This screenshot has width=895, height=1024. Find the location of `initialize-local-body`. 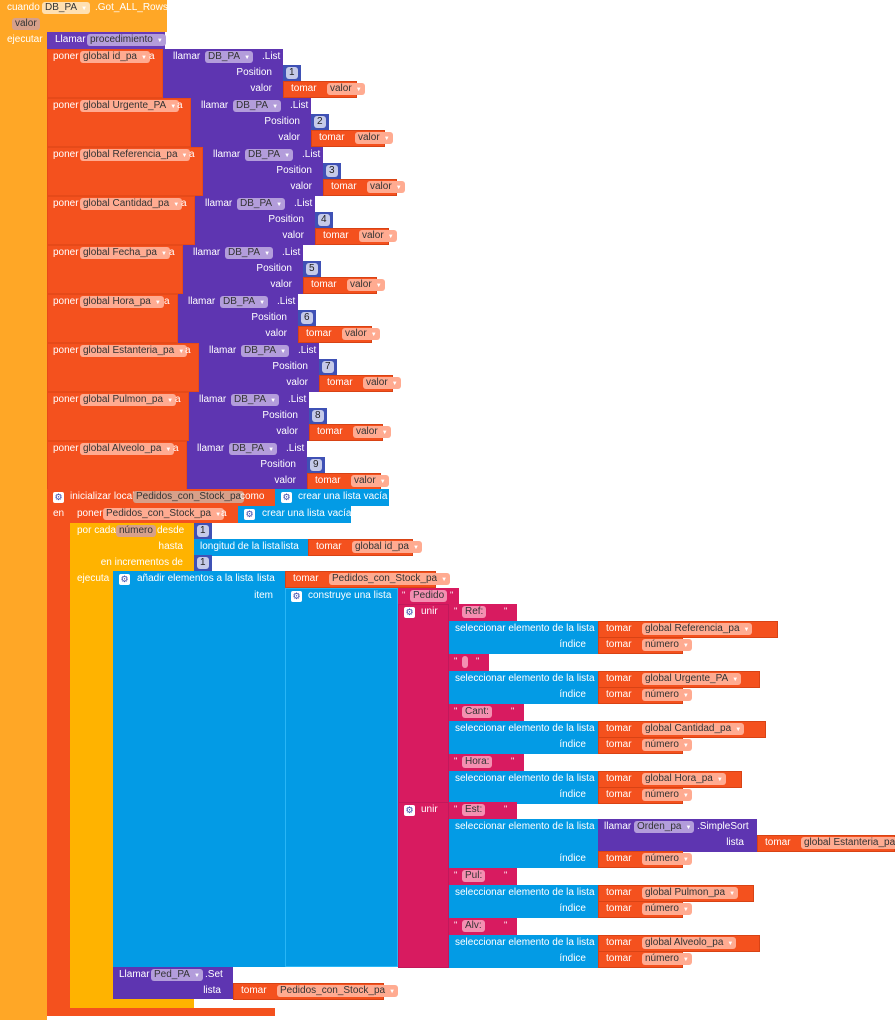

initialize-local-body is located at coordinates (58, 761).